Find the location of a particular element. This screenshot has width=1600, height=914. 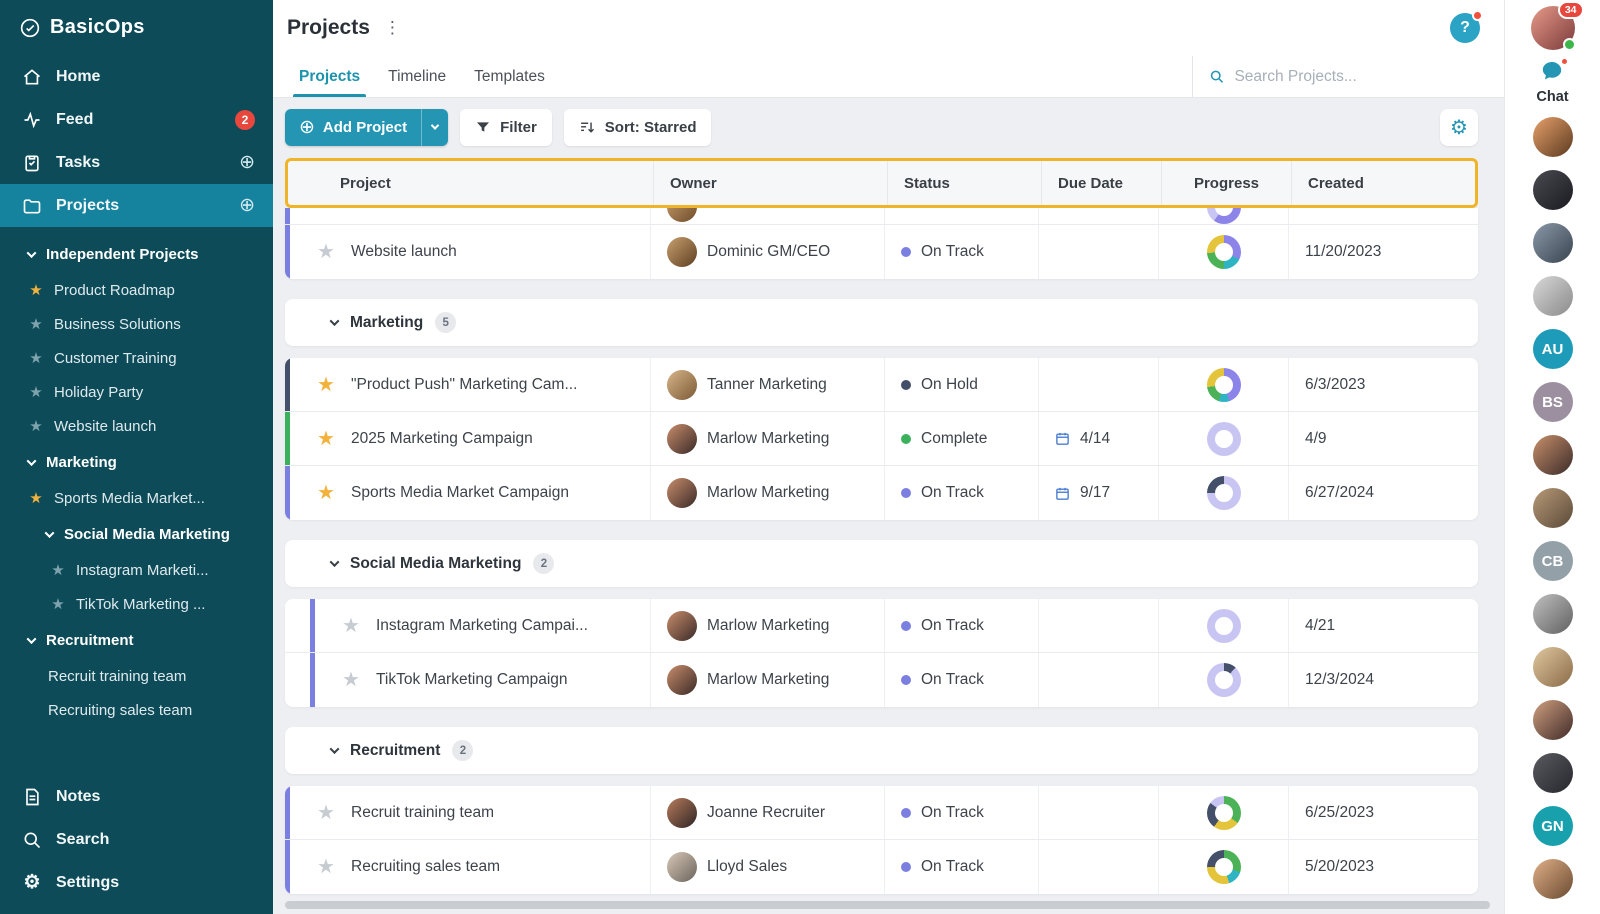

project-name: Recruit training team is located at coordinates (423, 812).